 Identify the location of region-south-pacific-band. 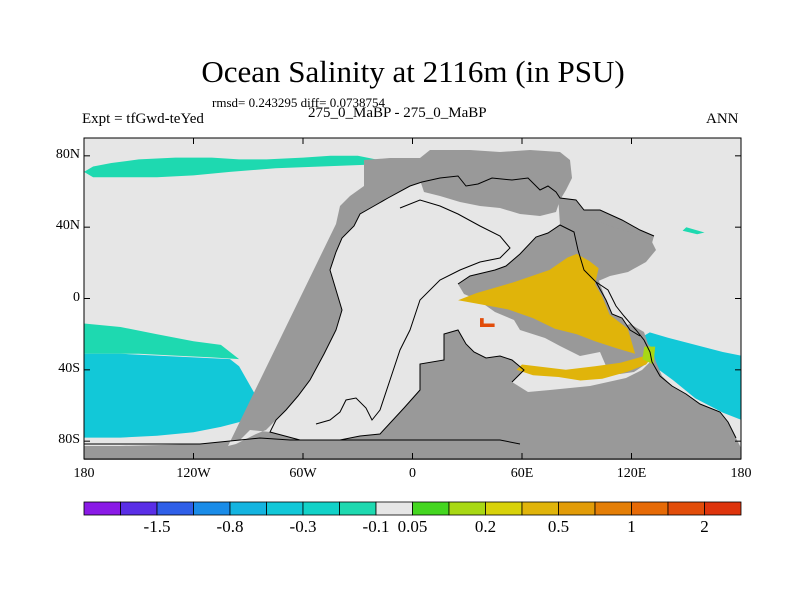
(162, 341).